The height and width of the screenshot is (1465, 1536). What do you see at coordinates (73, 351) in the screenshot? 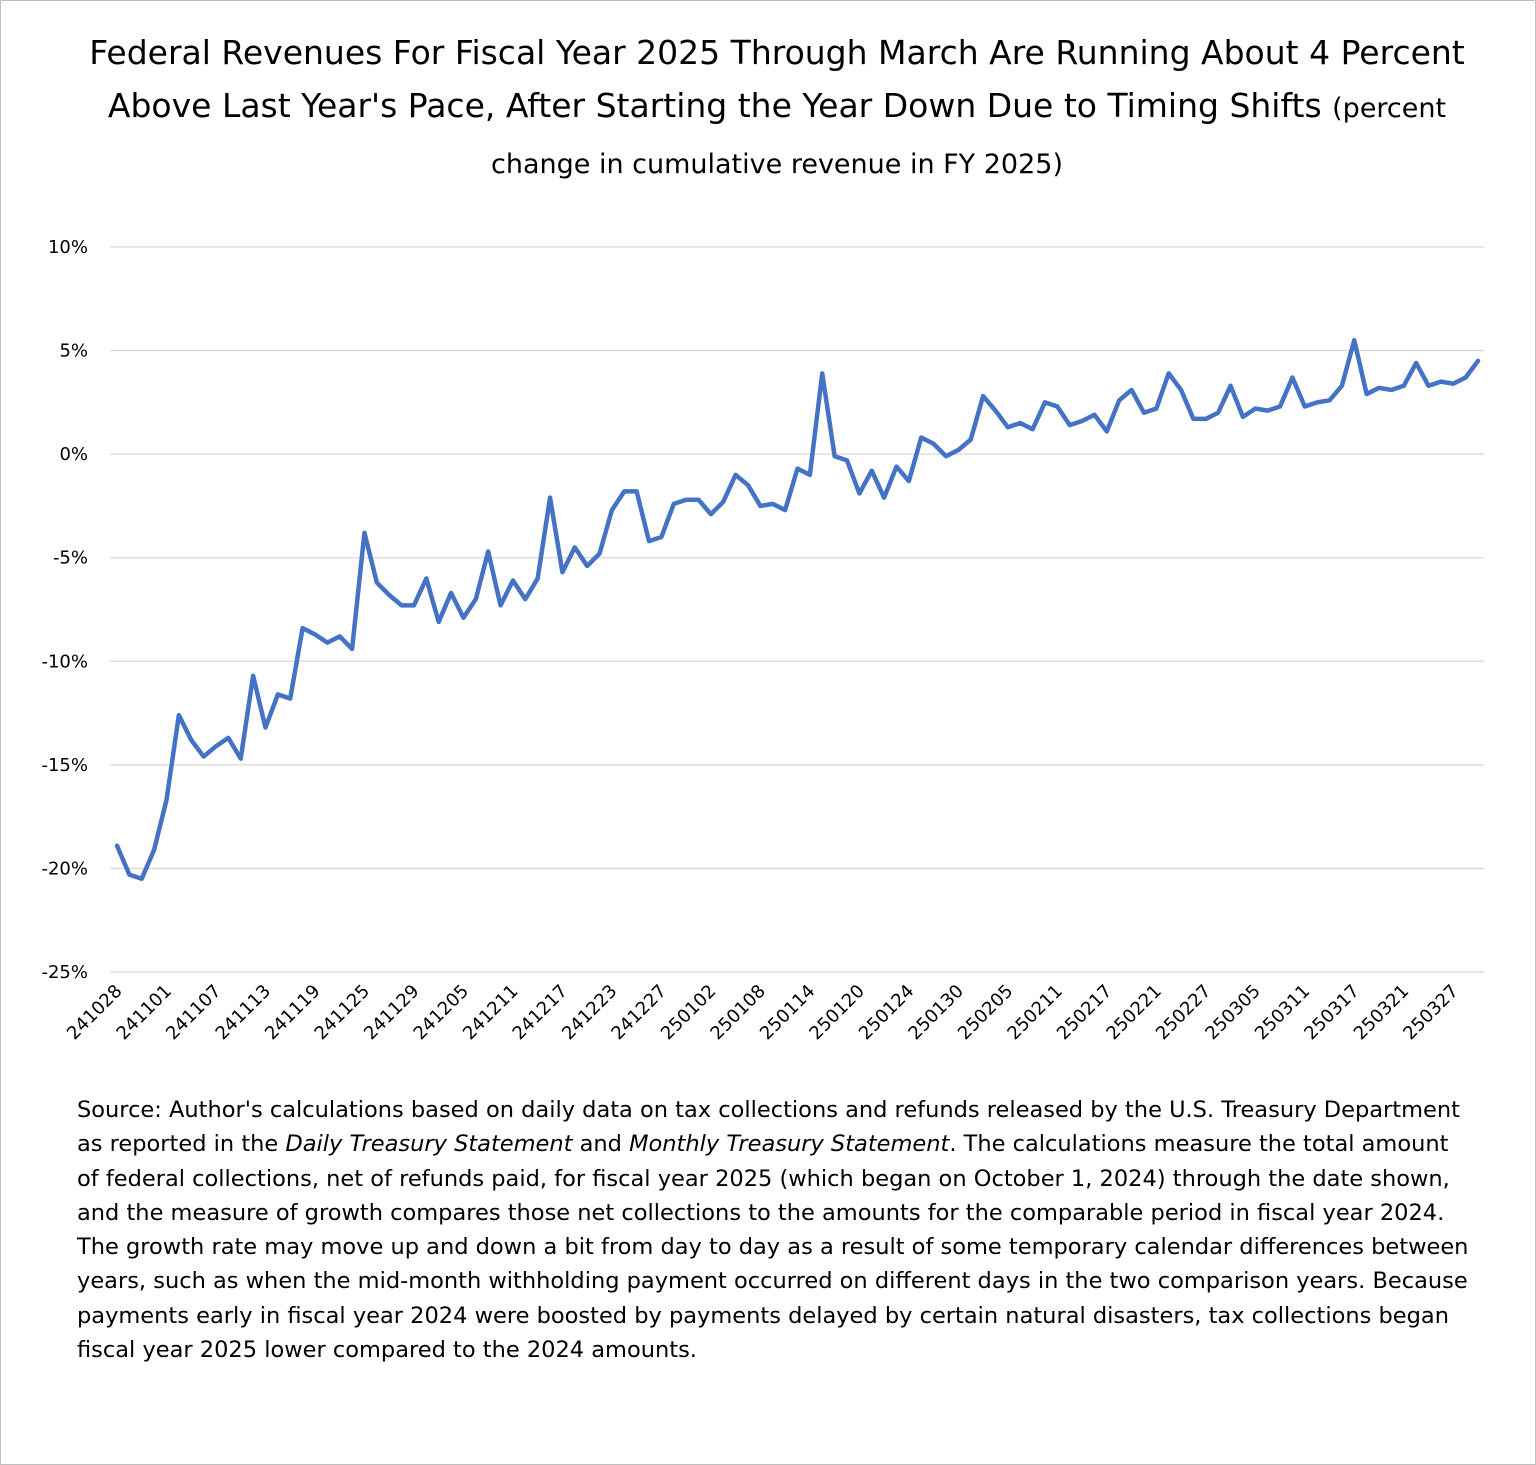
I see `y-tick-label: 5%` at bounding box center [73, 351].